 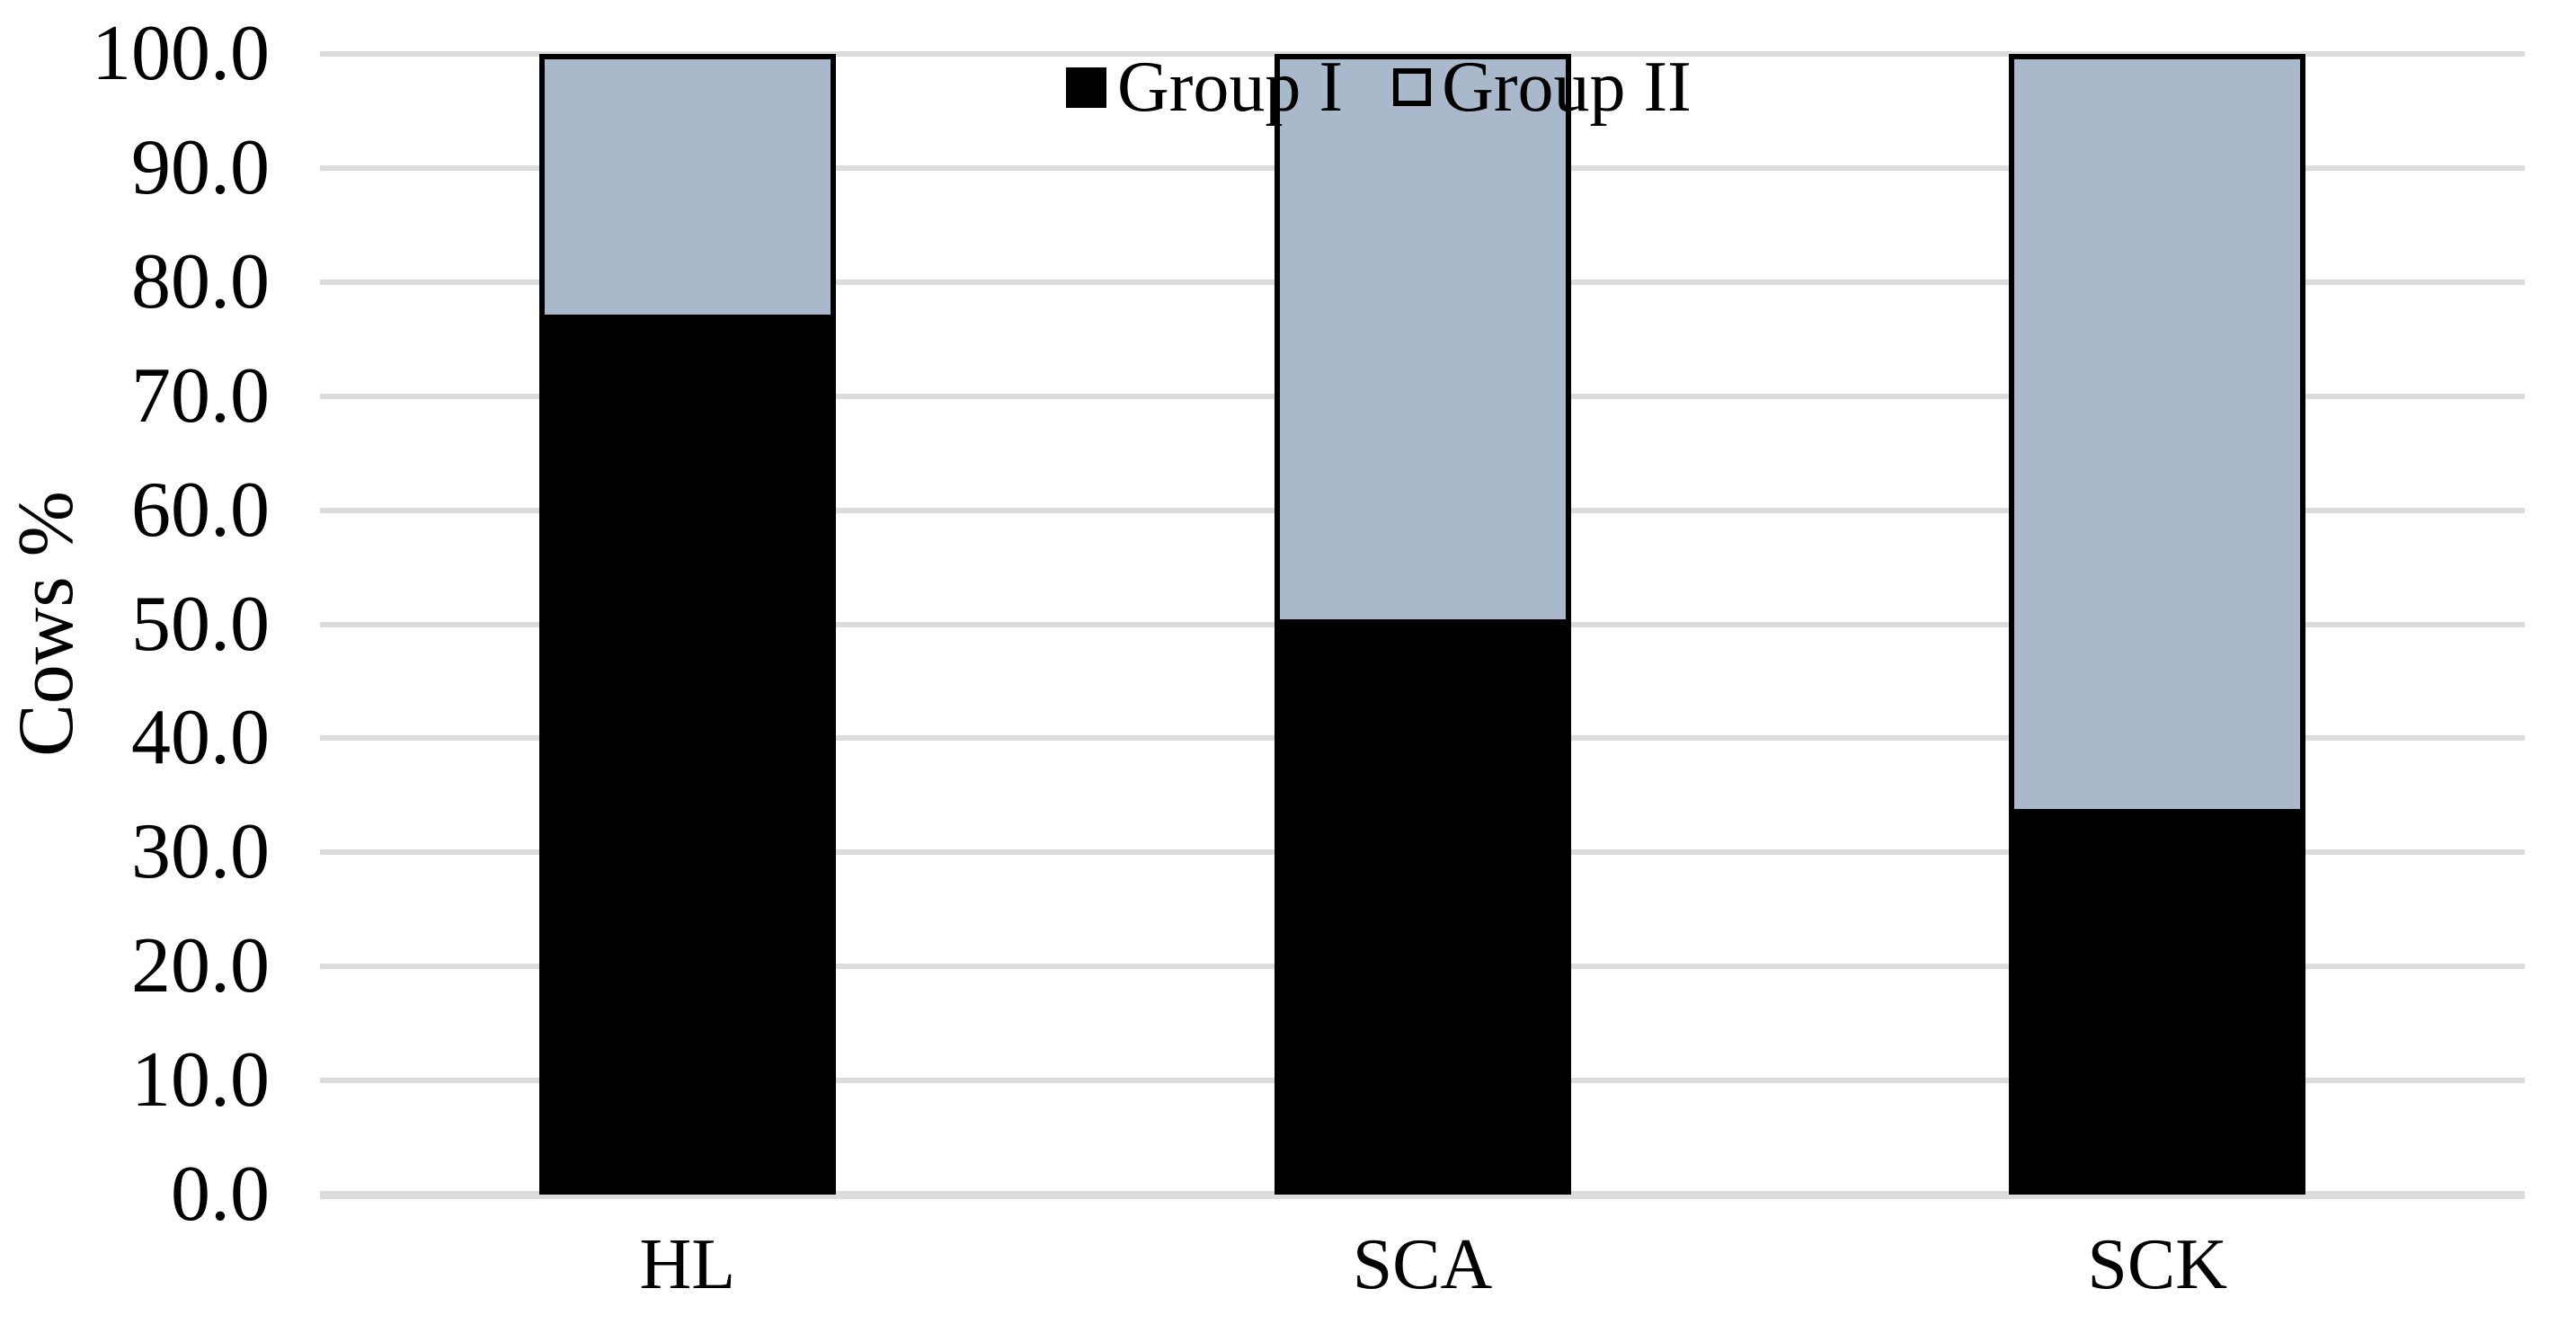 I want to click on legend-item-group-i: Group I, so click(x=1204, y=87).